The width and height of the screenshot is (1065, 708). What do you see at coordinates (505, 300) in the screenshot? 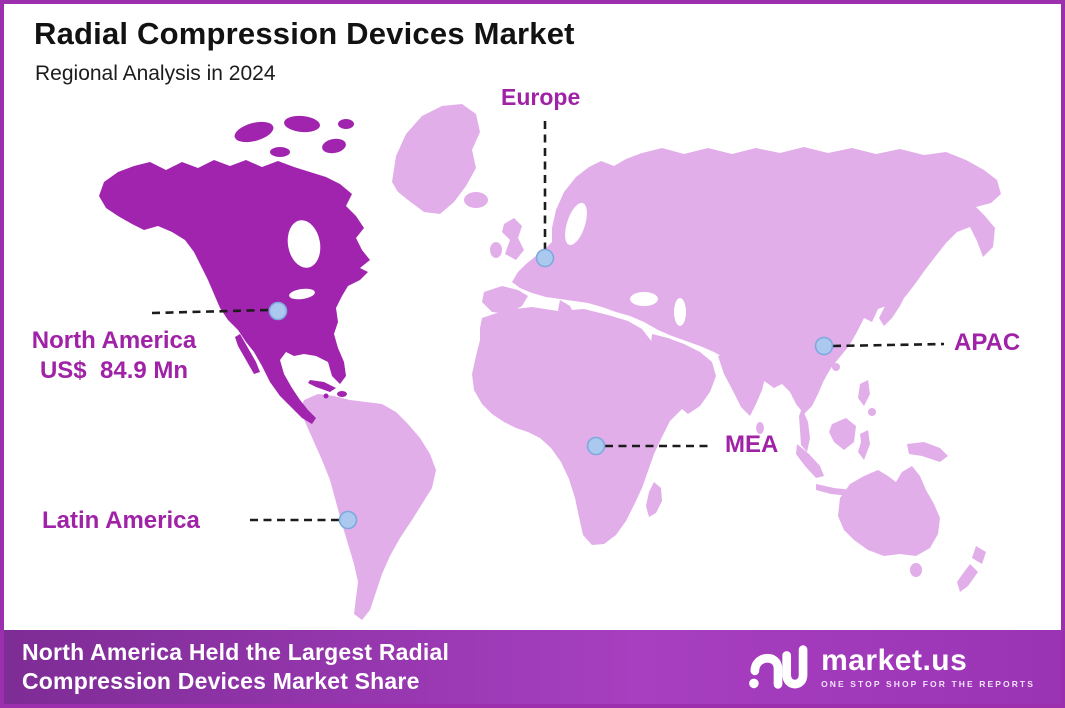
I see `region-iberia` at bounding box center [505, 300].